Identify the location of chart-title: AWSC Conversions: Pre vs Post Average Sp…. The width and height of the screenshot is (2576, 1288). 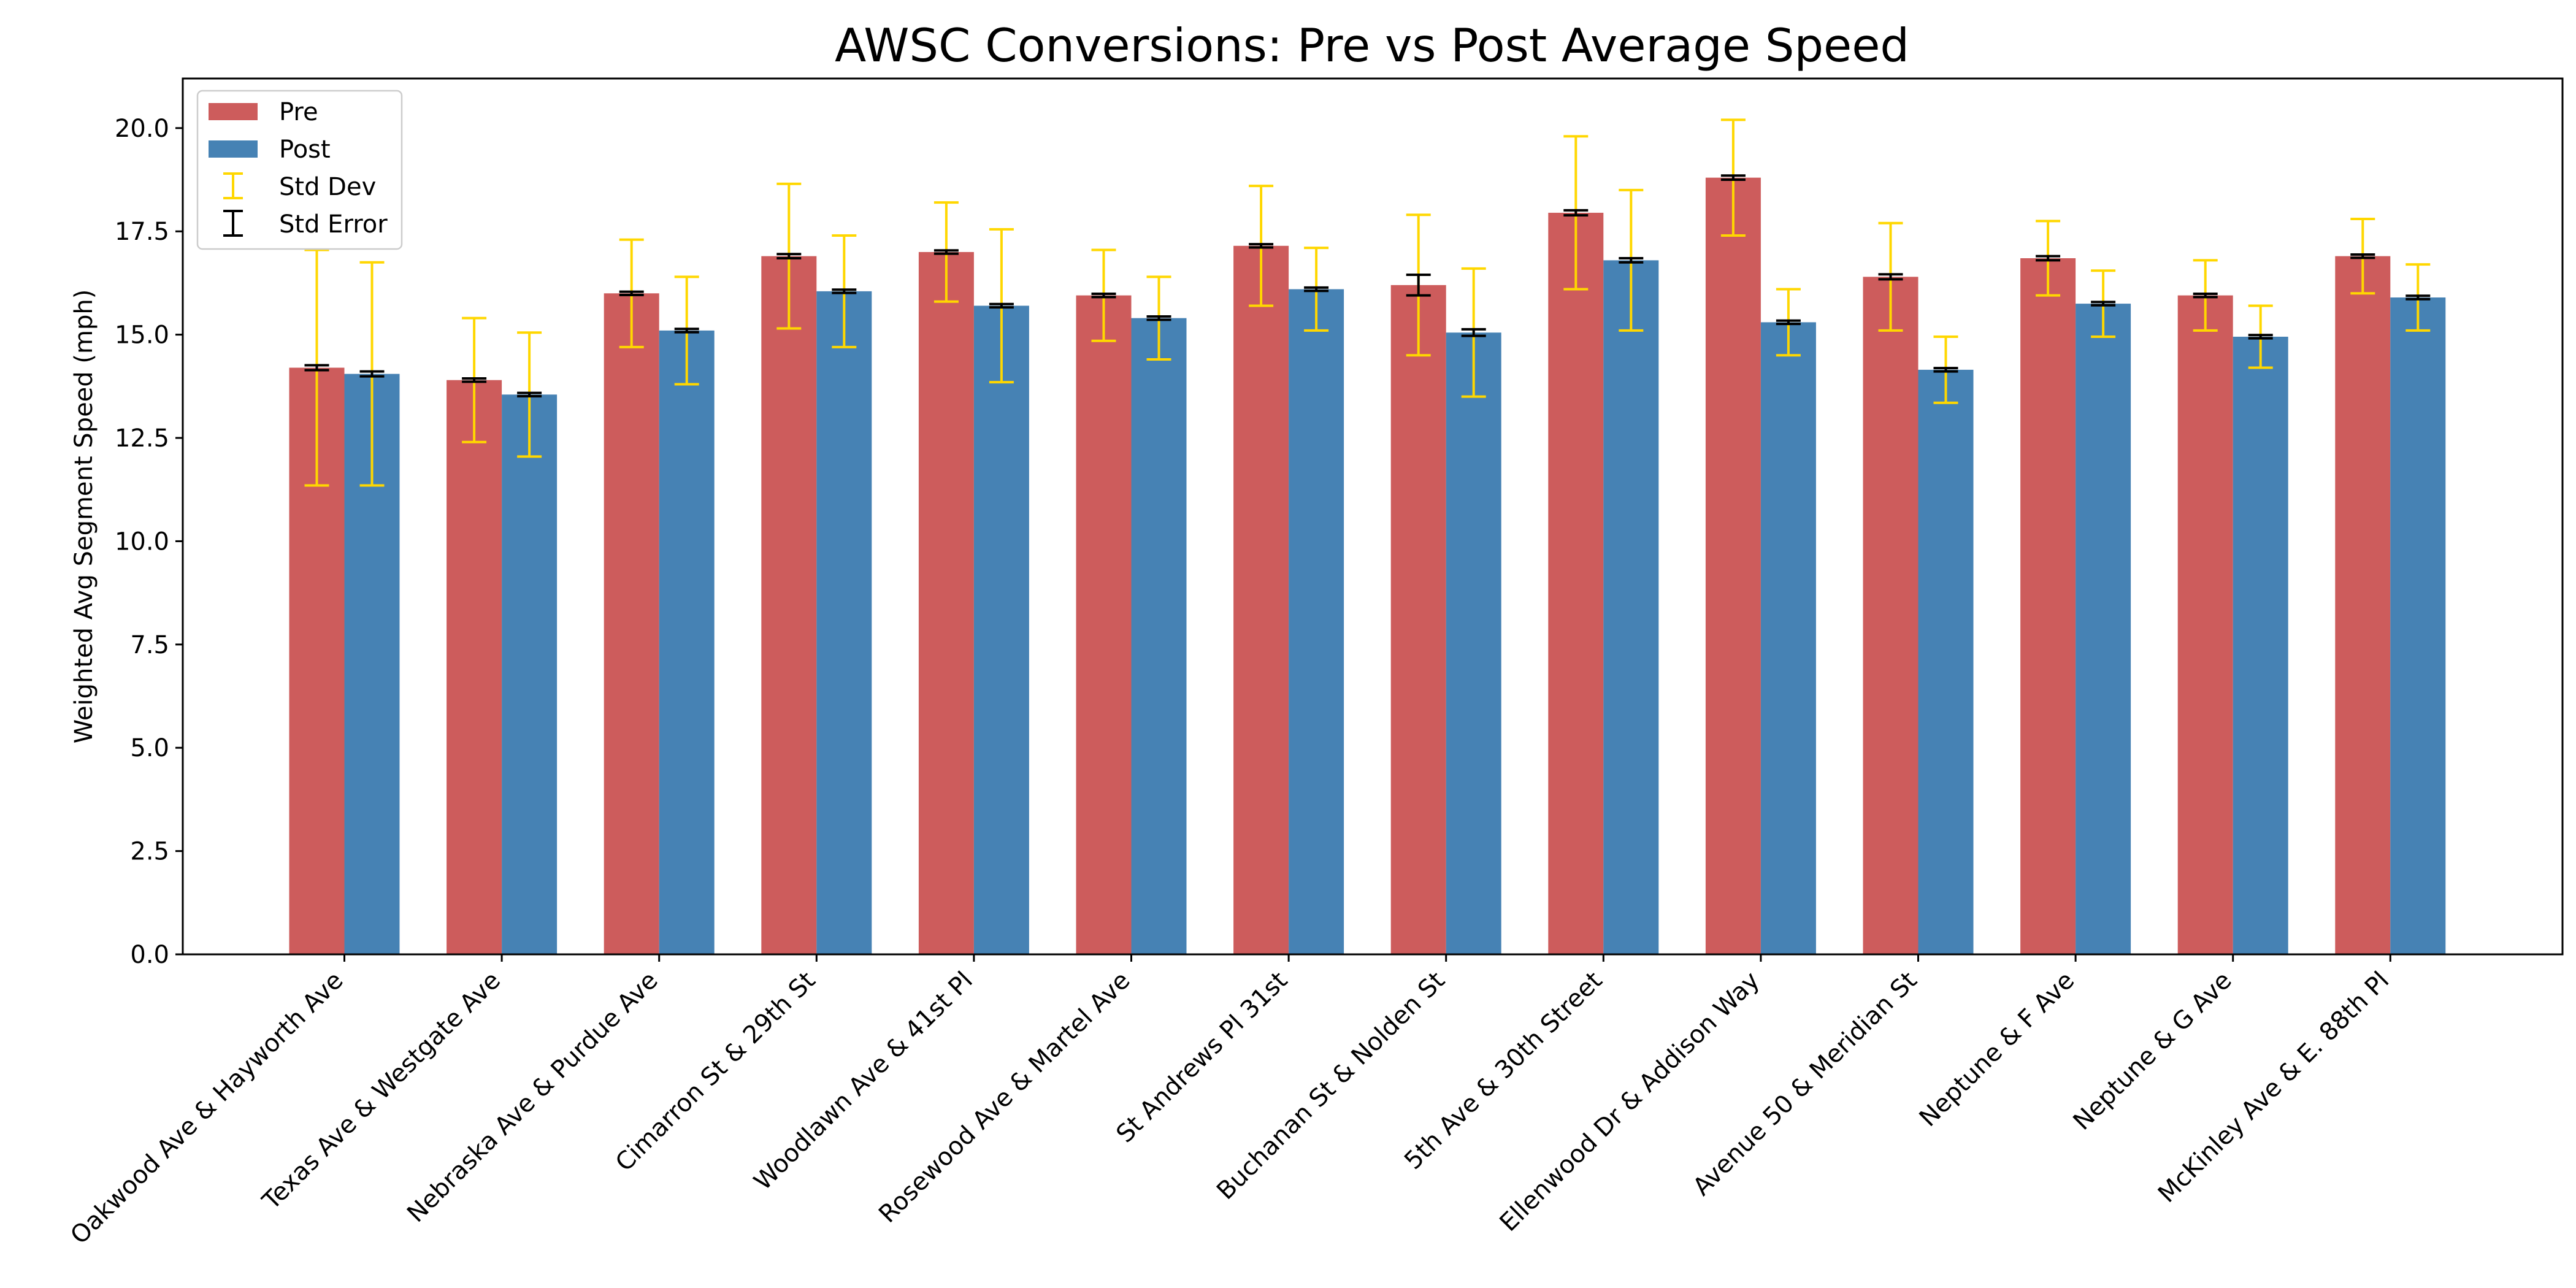
(1372, 45).